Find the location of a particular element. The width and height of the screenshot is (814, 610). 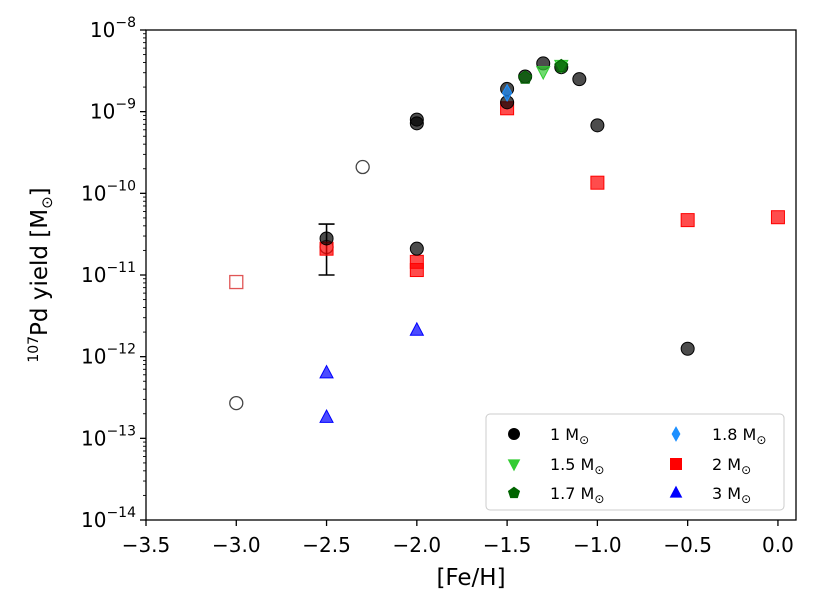

x-tick-label-2: −2.5 is located at coordinates (326, 545).